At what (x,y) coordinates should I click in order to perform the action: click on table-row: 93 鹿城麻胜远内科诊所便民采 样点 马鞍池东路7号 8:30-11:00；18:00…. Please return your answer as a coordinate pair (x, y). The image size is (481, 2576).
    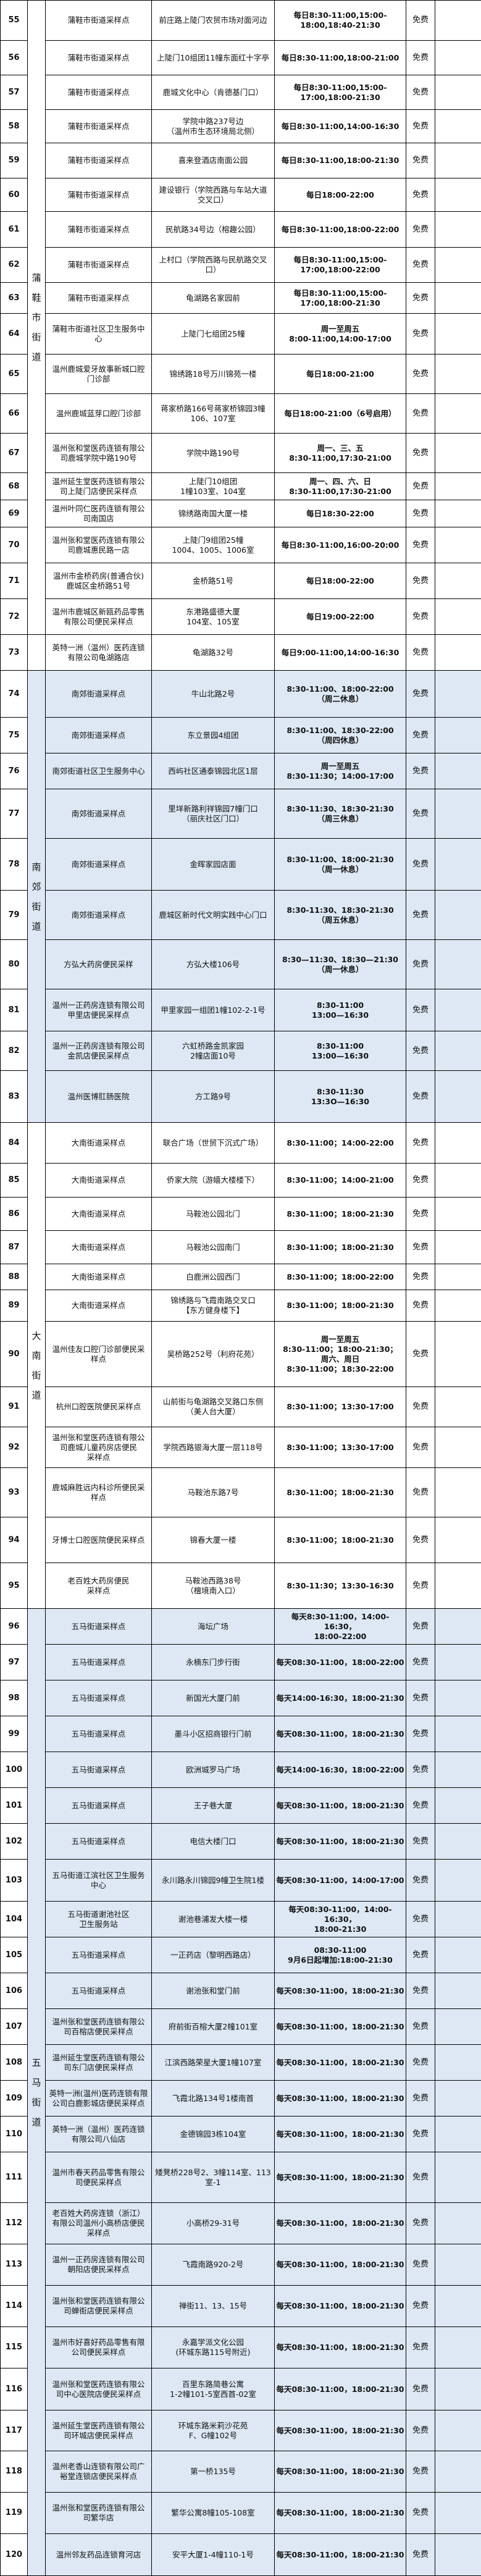
    Looking at the image, I should click on (240, 1492).